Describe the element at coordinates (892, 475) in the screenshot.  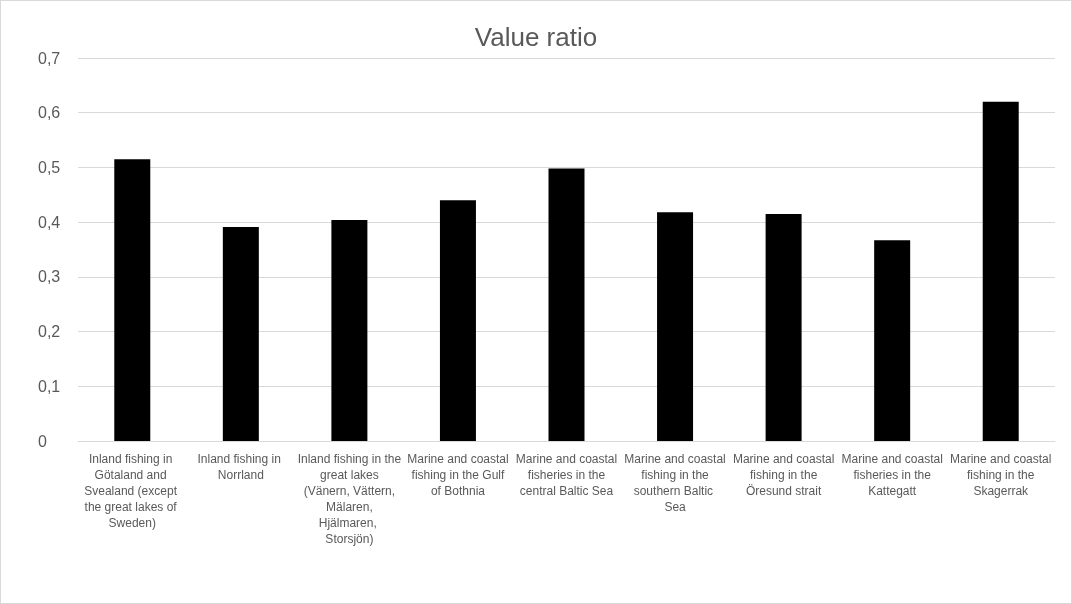
I see `x-tick-label: Marine and coastal fisheries in the Kattegatt` at that location.